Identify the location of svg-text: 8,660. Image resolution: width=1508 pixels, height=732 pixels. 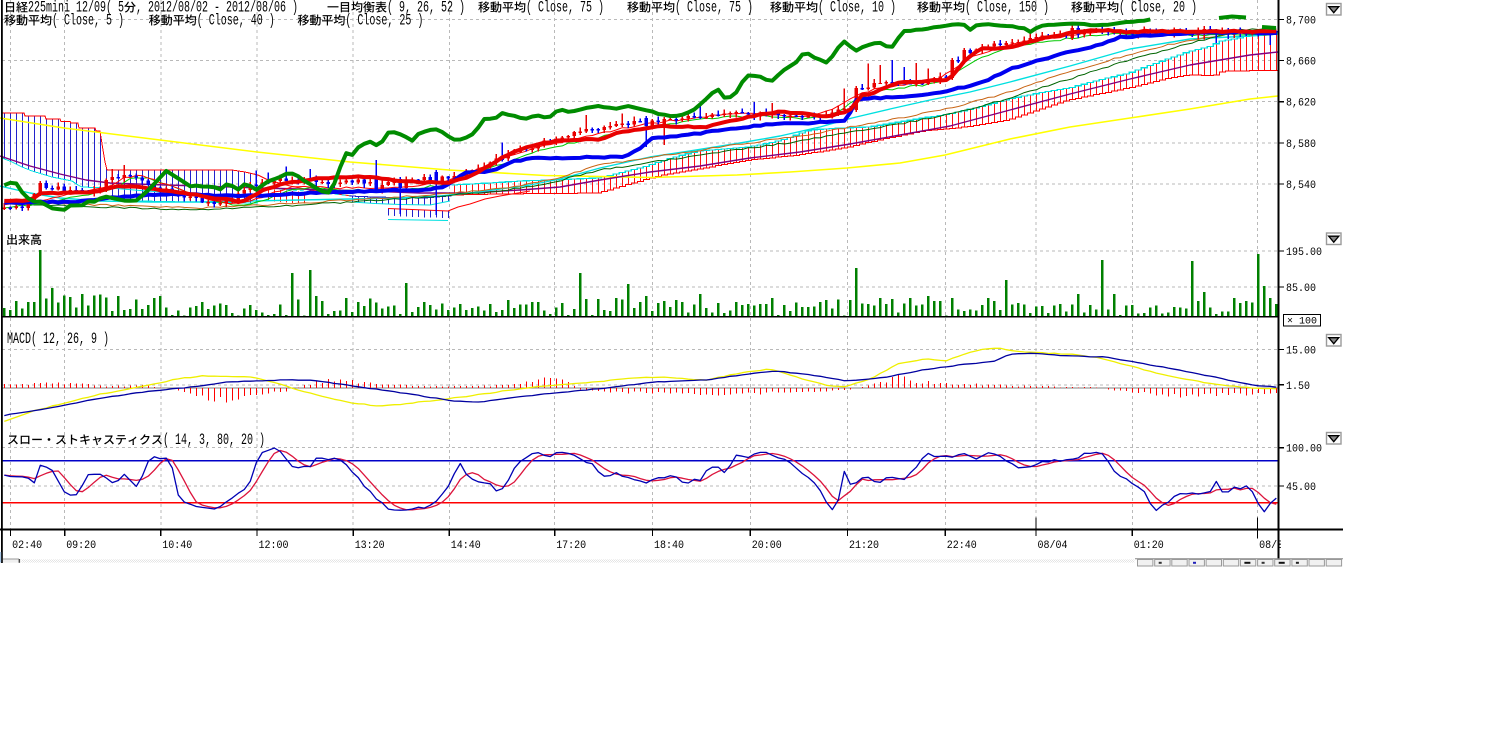
(1301, 63).